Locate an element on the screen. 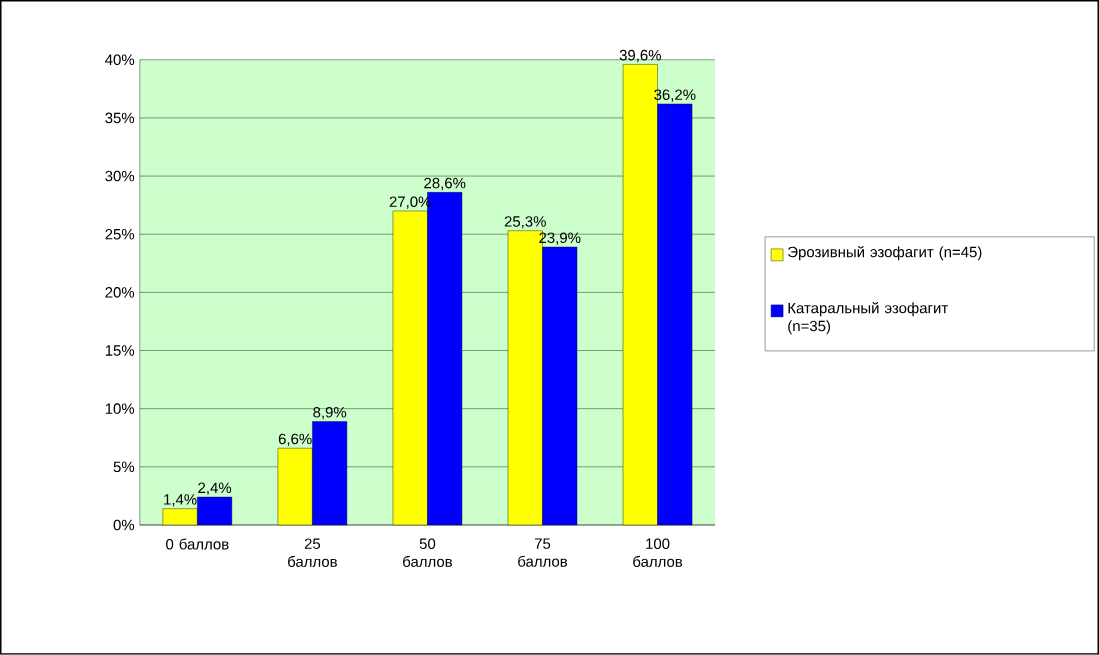  x-tick-label: 100 баллов is located at coordinates (658, 553).